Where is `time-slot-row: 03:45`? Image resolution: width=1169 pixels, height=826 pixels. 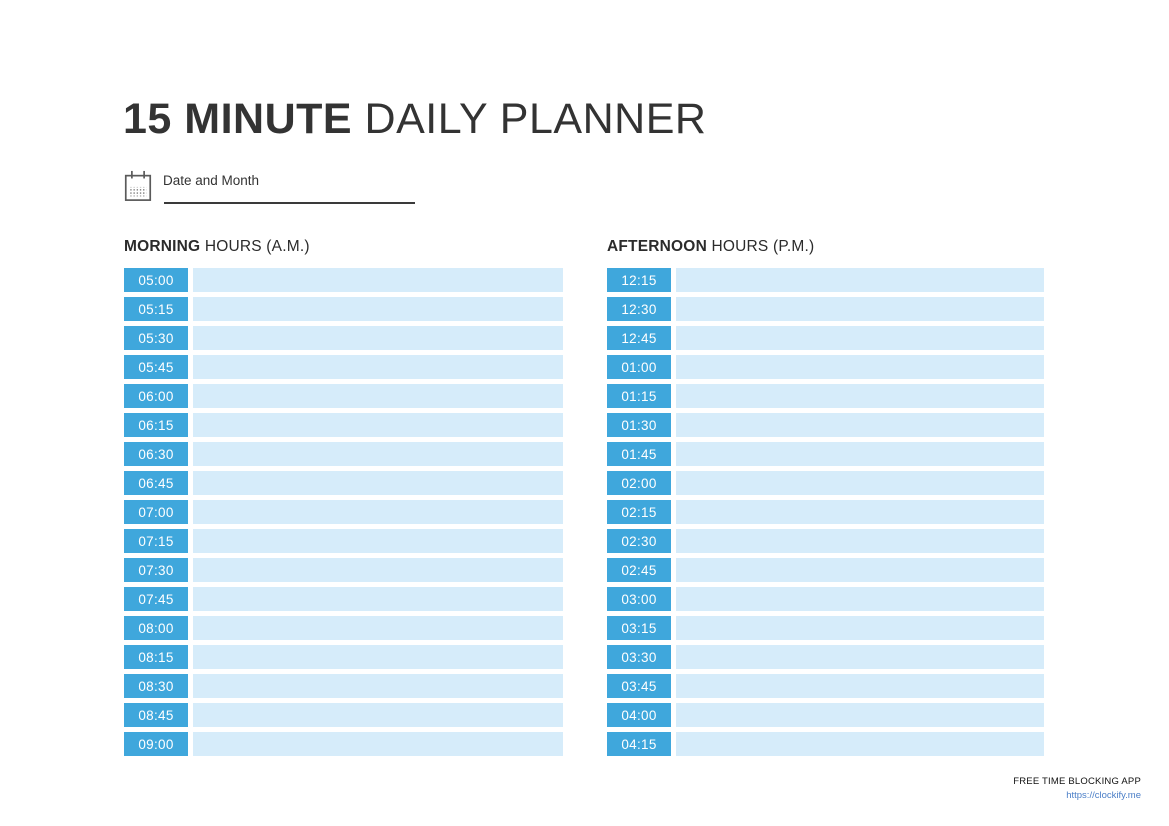 time-slot-row: 03:45 is located at coordinates (827, 686).